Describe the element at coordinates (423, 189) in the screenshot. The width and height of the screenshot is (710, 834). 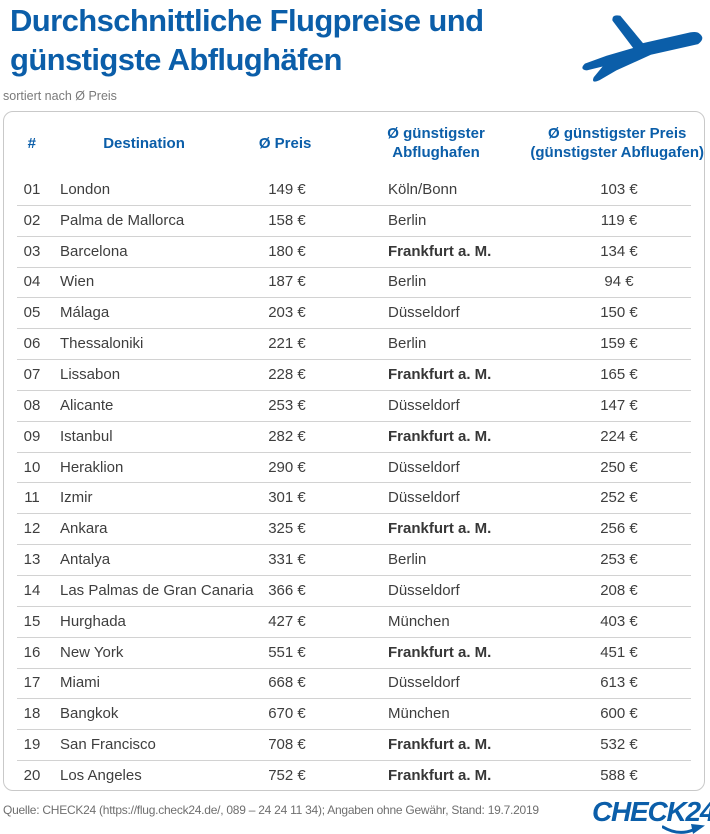
I see `cheapest-airport-cell: Köln/Bonn` at that location.